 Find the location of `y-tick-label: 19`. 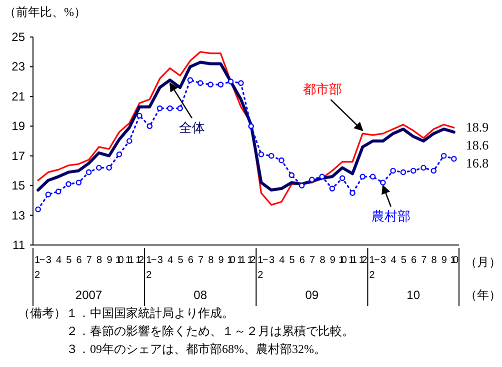

y-tick-label: 19 is located at coordinates (19, 126).